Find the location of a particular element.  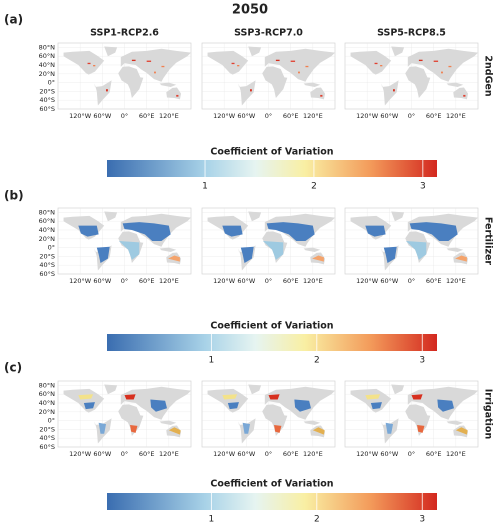

column-title: SSP5-RCP8.5 is located at coordinates (411, 33).